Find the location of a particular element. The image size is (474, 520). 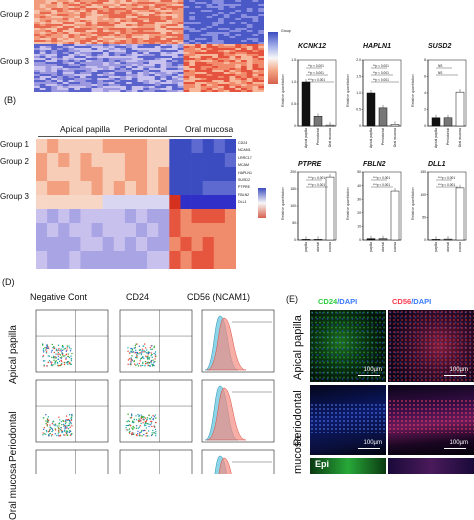

y-axis-label: Relative quantitation is located at coordinates (283, 203).